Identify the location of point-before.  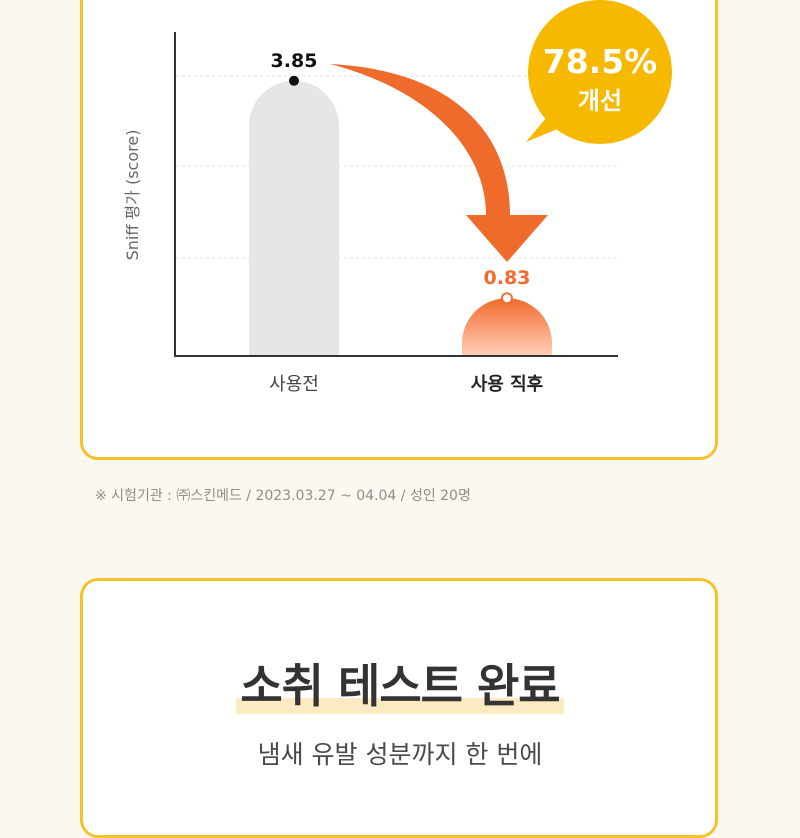
(294, 80).